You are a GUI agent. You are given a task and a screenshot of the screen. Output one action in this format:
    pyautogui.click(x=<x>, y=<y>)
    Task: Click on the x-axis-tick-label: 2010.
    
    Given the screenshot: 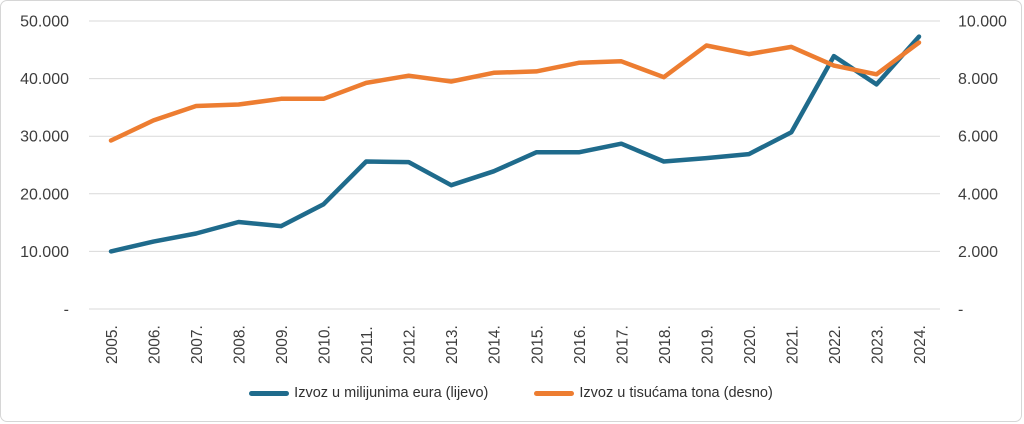 What is the action you would take?
    pyautogui.click(x=325, y=344)
    